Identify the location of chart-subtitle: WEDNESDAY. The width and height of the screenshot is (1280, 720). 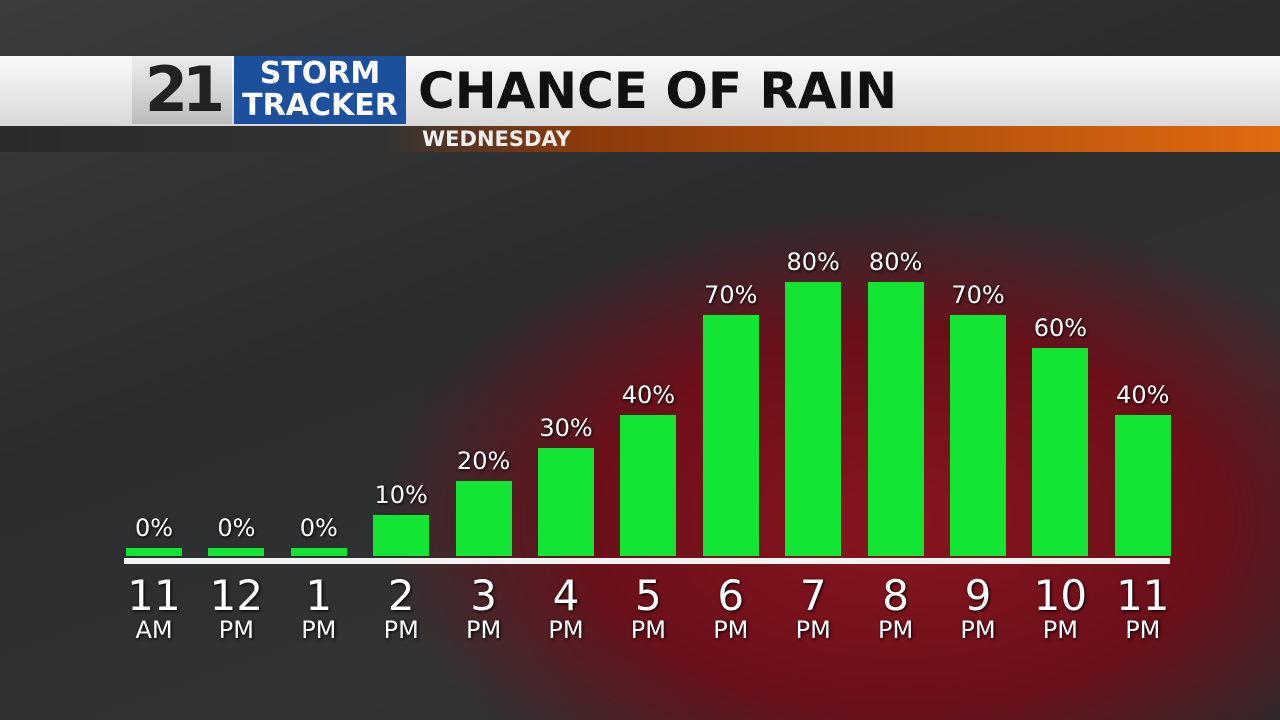
(496, 139).